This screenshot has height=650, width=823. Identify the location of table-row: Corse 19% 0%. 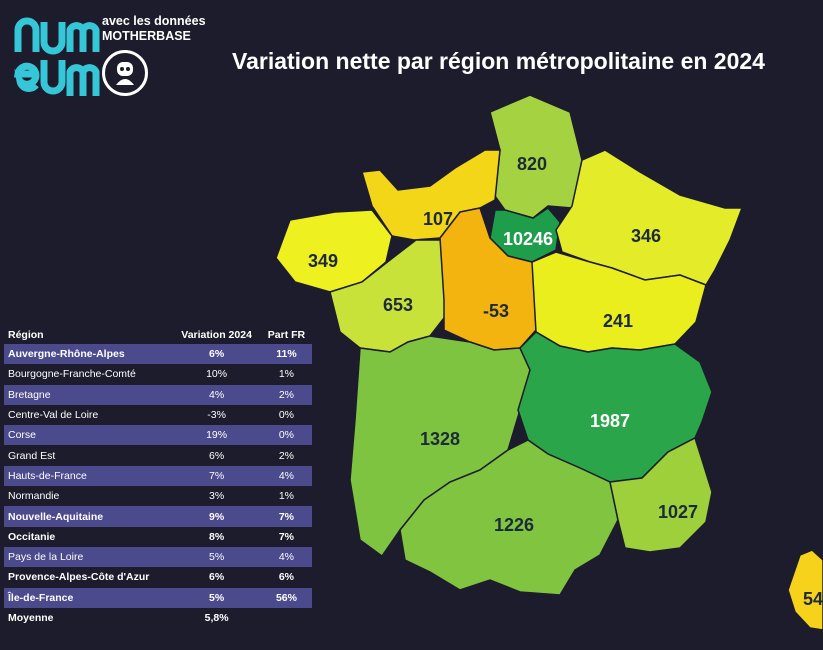
(158, 435).